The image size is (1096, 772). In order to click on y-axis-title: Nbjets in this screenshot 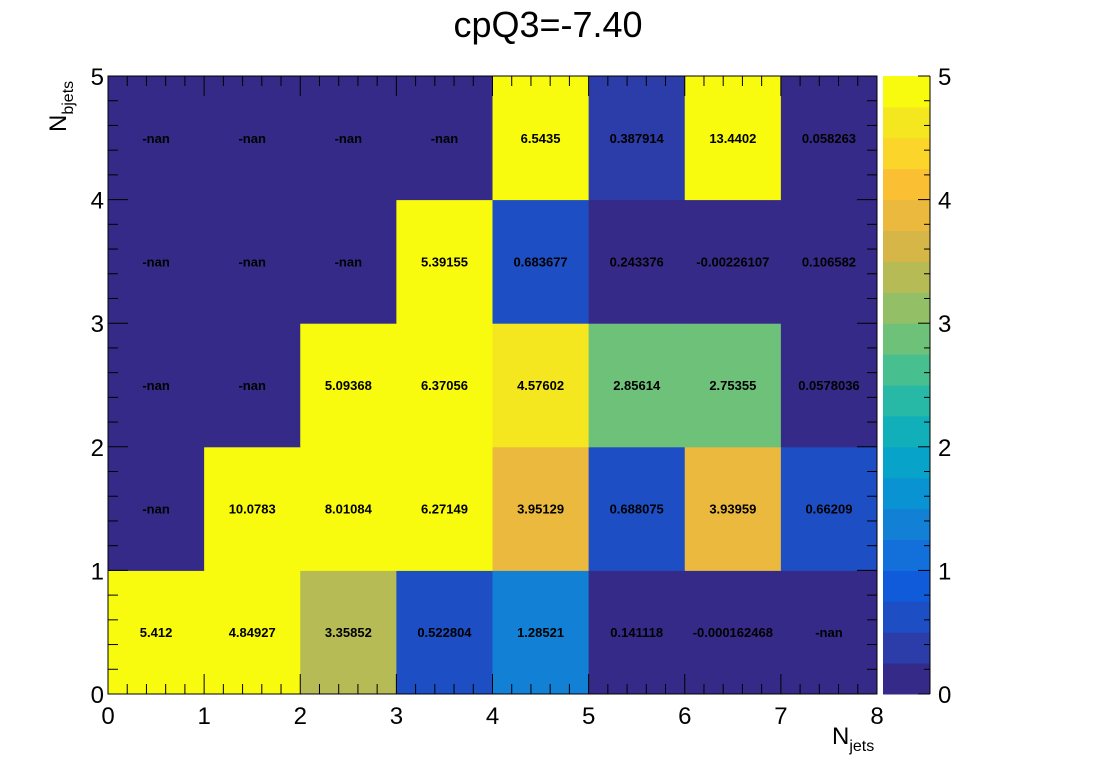, I will do `click(61, 106)`.